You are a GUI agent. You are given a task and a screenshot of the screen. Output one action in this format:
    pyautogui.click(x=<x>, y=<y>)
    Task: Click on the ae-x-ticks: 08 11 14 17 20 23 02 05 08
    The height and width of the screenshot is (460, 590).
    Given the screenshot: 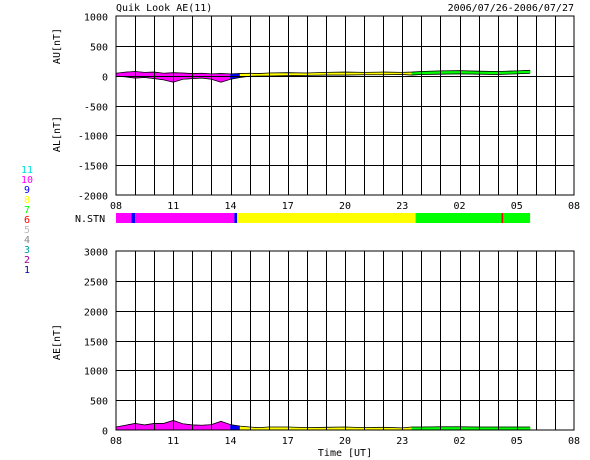 What is the action you would take?
    pyautogui.click(x=345, y=441)
    